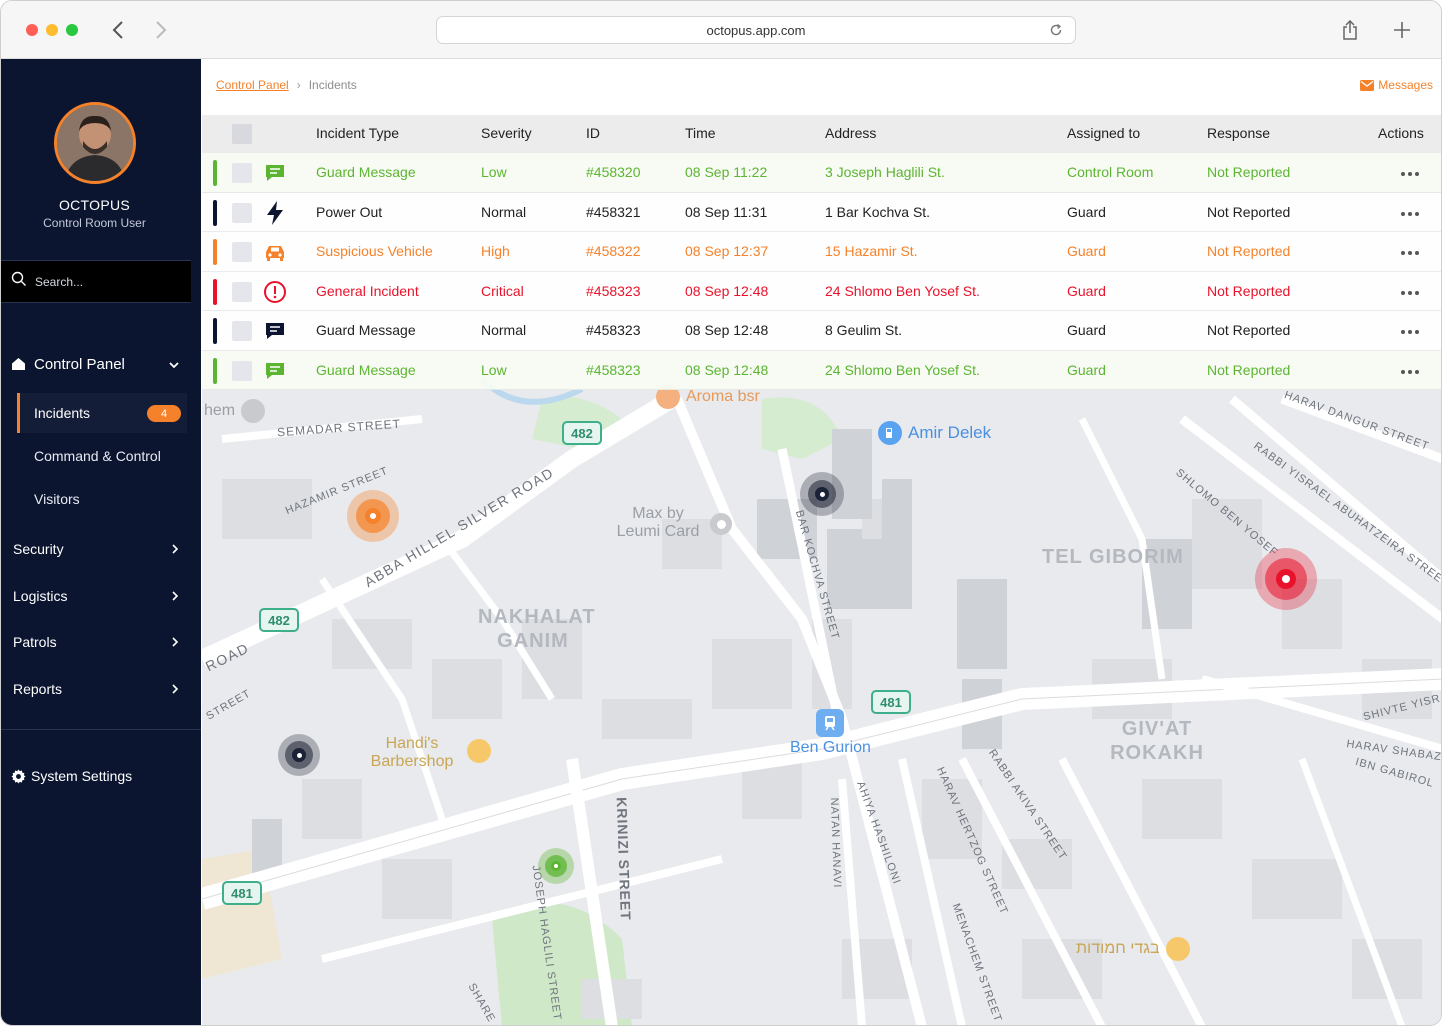  I want to click on assigned-to: Control Room, so click(1110, 172).